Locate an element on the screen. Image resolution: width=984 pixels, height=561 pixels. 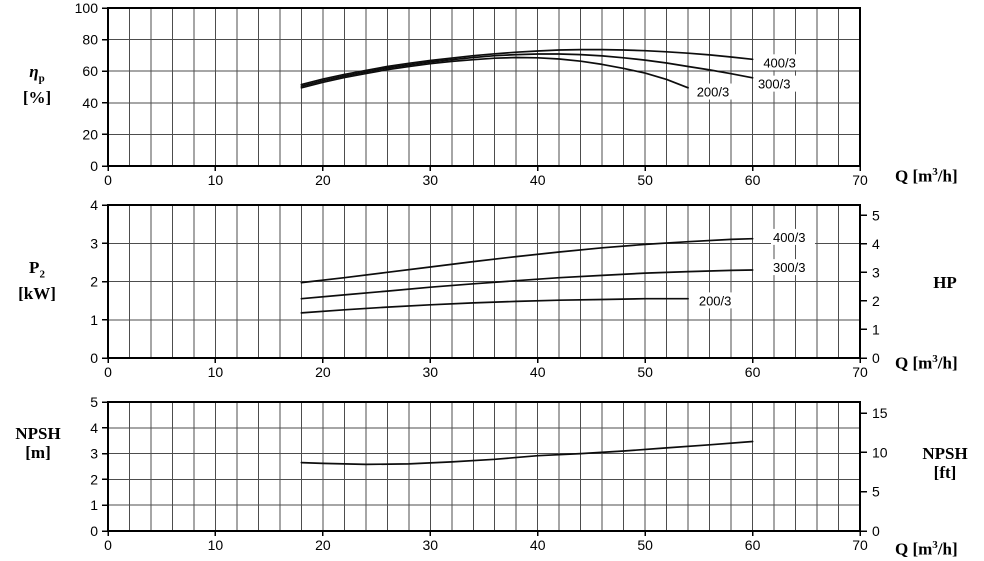
x-tick-label-efficiency: 30 is located at coordinates (430, 180).